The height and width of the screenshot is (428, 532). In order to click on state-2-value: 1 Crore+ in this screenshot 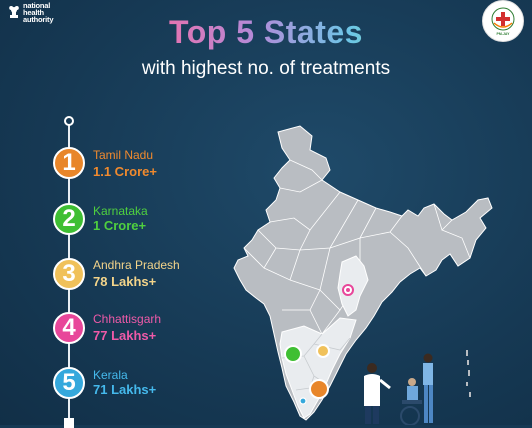, I will do `click(120, 225)`.